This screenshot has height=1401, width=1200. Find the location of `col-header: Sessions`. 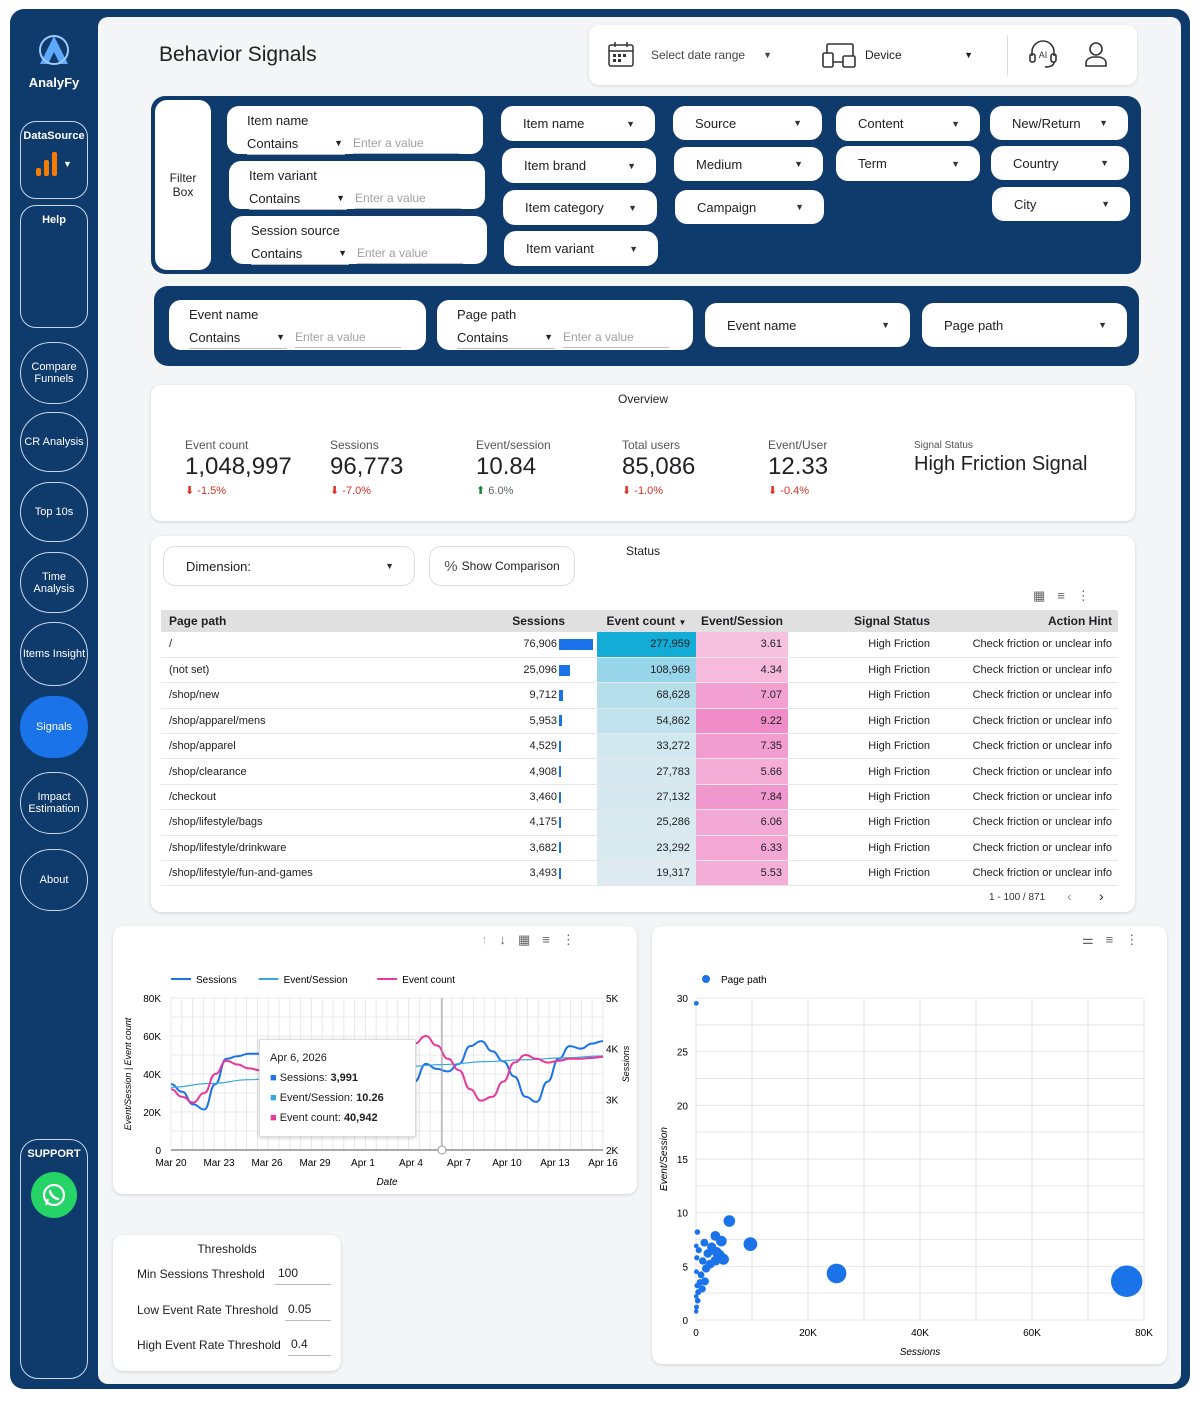

col-header: Sessions is located at coordinates (533, 621).